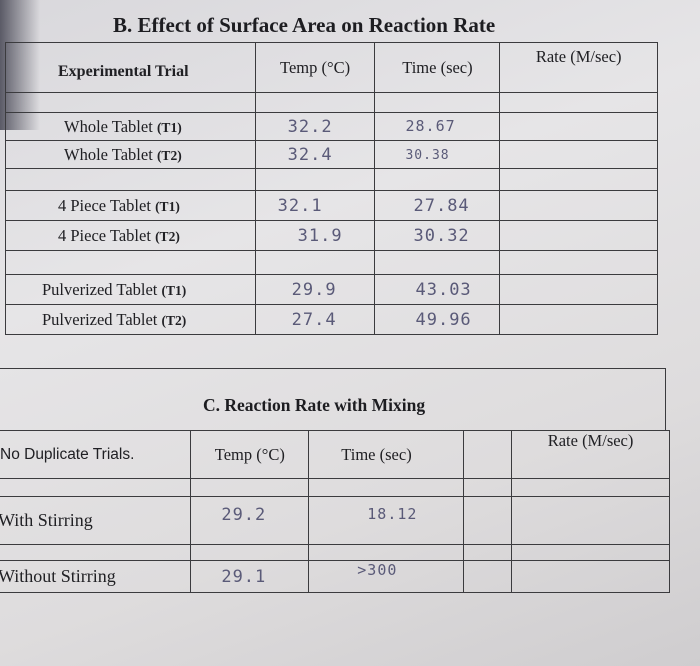 The width and height of the screenshot is (700, 666). I want to click on temp-cell: 27.4, so click(315, 319).